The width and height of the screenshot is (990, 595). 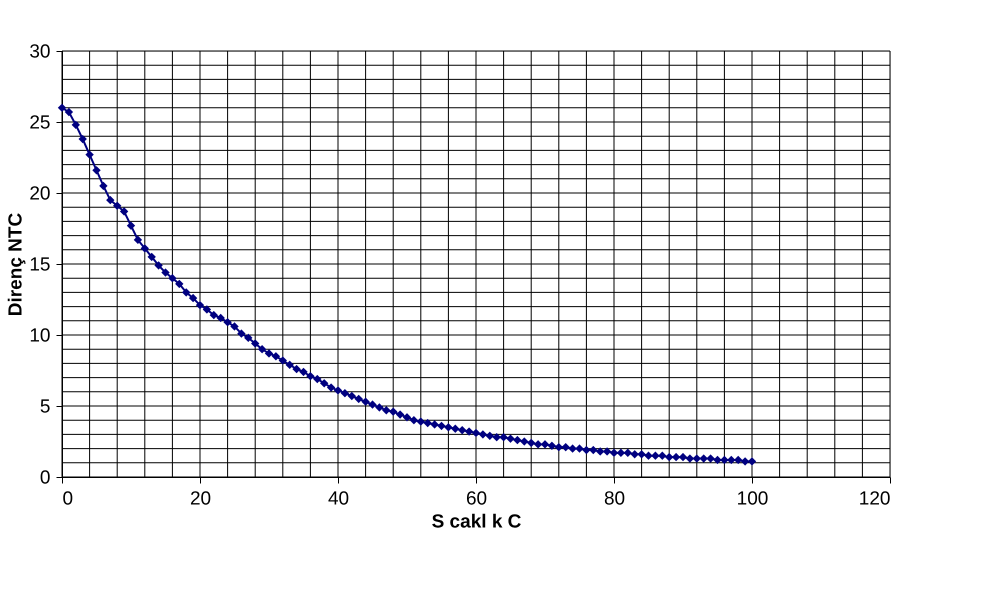 What do you see at coordinates (39, 265) in the screenshot?
I see `y-tick-label: 15` at bounding box center [39, 265].